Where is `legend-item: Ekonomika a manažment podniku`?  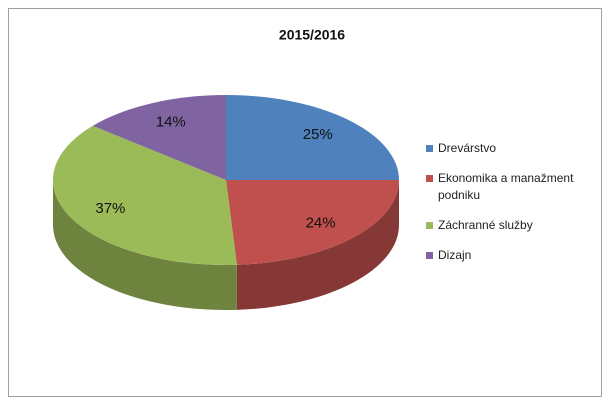 legend-item: Ekonomika a manažment podniku is located at coordinates (506, 187).